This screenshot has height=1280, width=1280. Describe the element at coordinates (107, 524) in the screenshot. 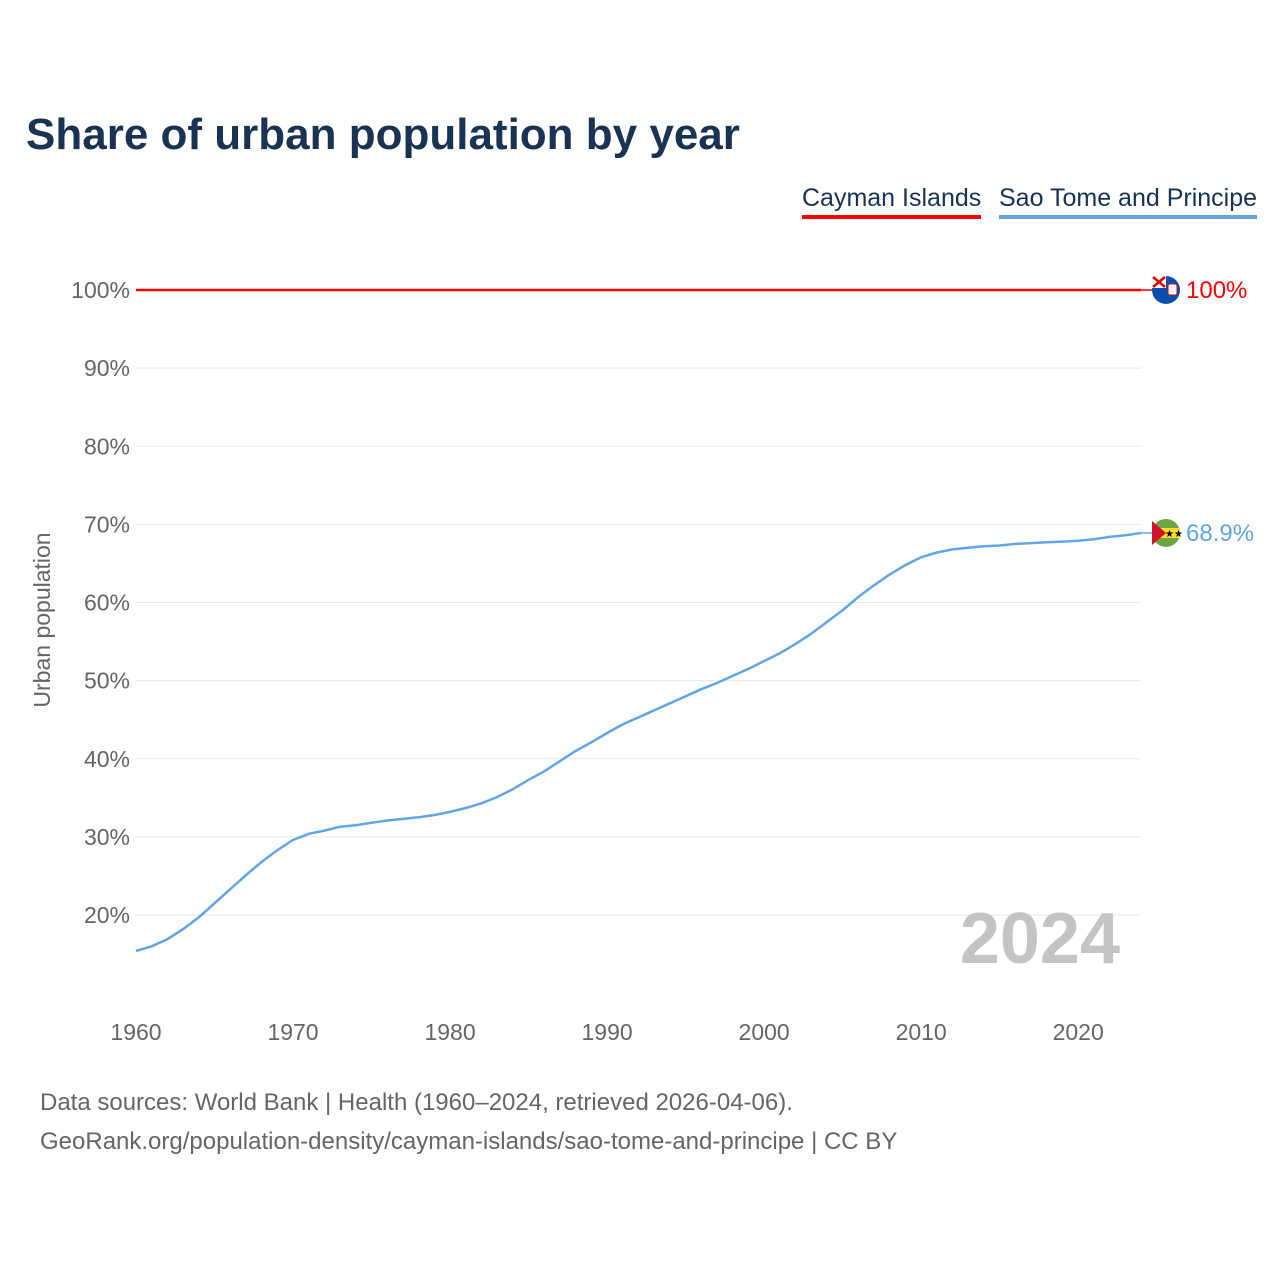

I see `y-tick-label: 70%` at that location.